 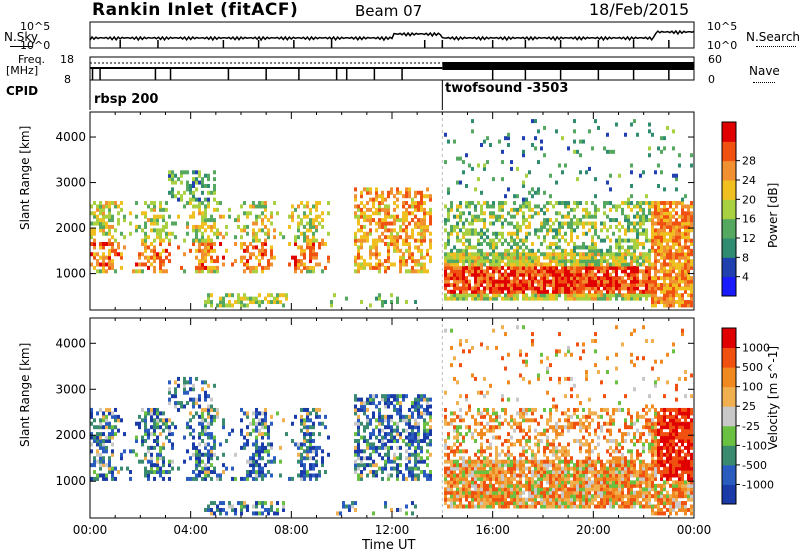 What do you see at coordinates (22, 70) in the screenshot?
I see `freq-label-2: [MHz]` at bounding box center [22, 70].